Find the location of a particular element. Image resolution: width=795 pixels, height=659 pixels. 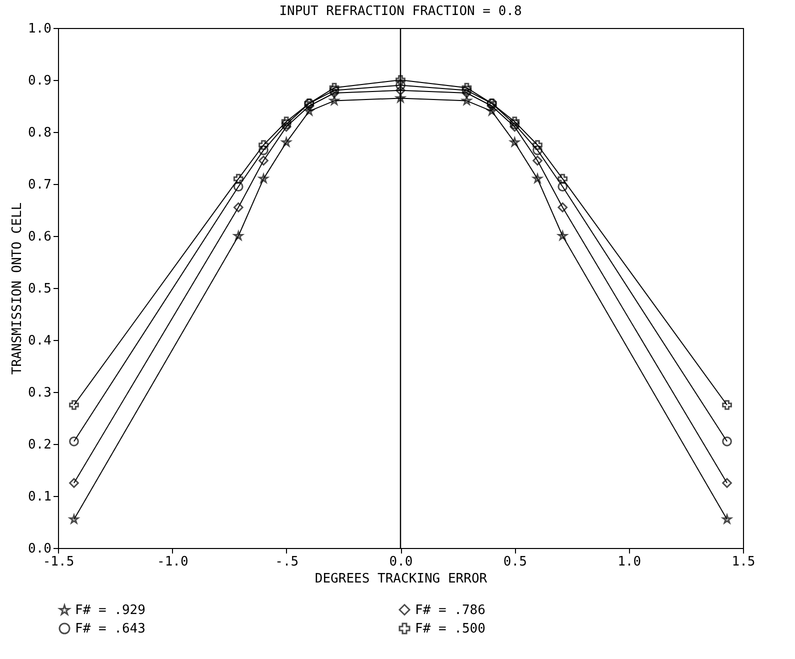

x-tick-label: 1.5 is located at coordinates (744, 562).